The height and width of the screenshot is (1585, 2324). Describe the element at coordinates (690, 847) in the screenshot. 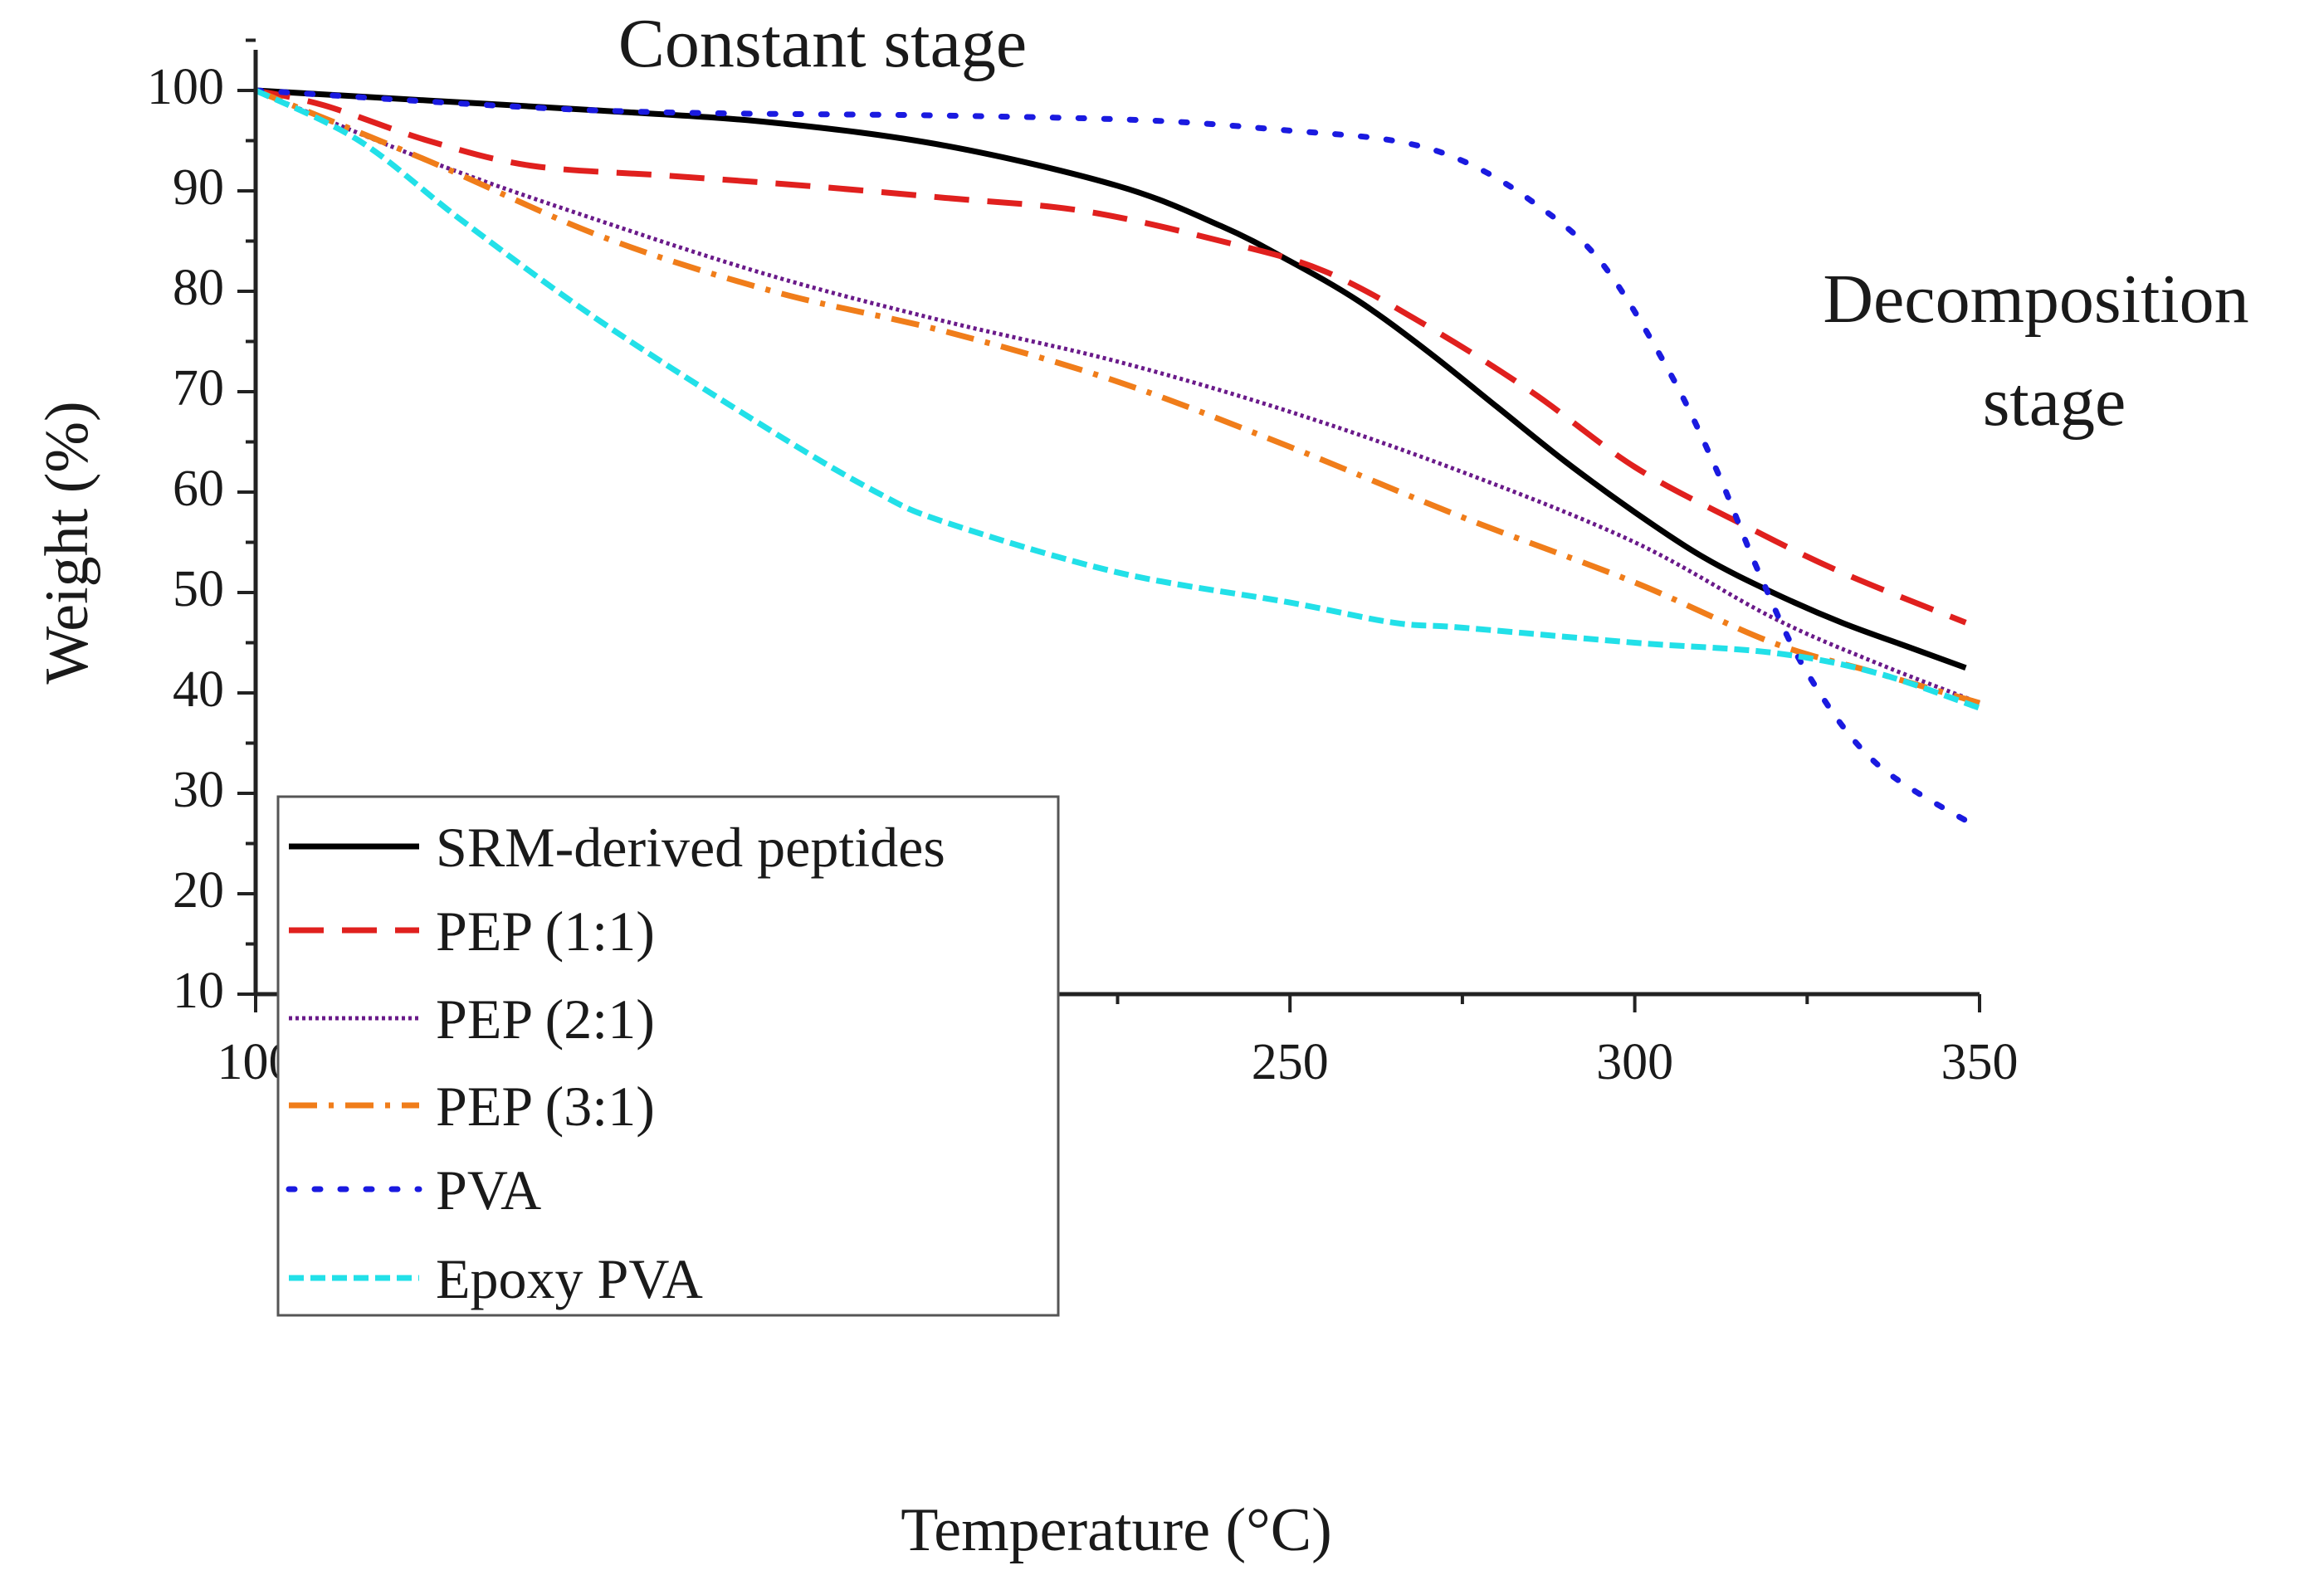

I see `legend-label-0: SRM-derived peptides` at that location.